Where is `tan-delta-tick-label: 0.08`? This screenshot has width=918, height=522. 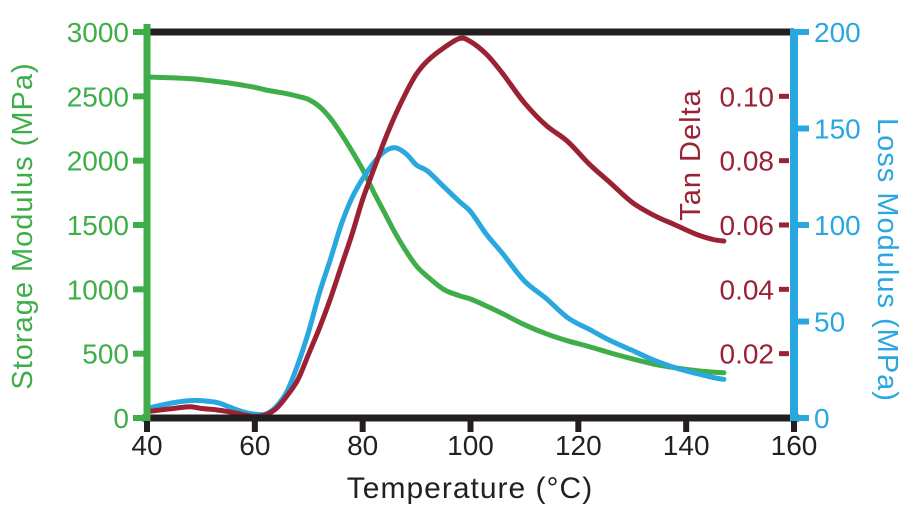
tan-delta-tick-label: 0.08 is located at coordinates (747, 161).